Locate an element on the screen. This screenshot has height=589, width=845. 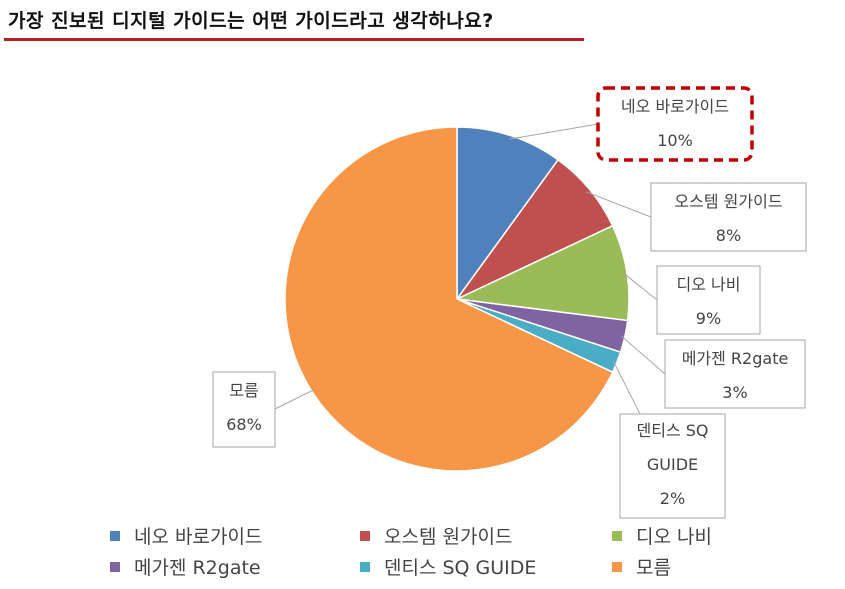
data-label-name: 디오 나비 is located at coordinates (708, 284).